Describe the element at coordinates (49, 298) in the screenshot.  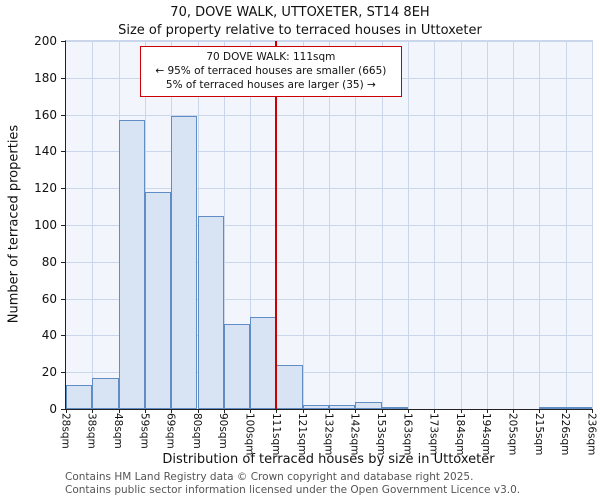
I see `y-tick-label: 60` at that location.